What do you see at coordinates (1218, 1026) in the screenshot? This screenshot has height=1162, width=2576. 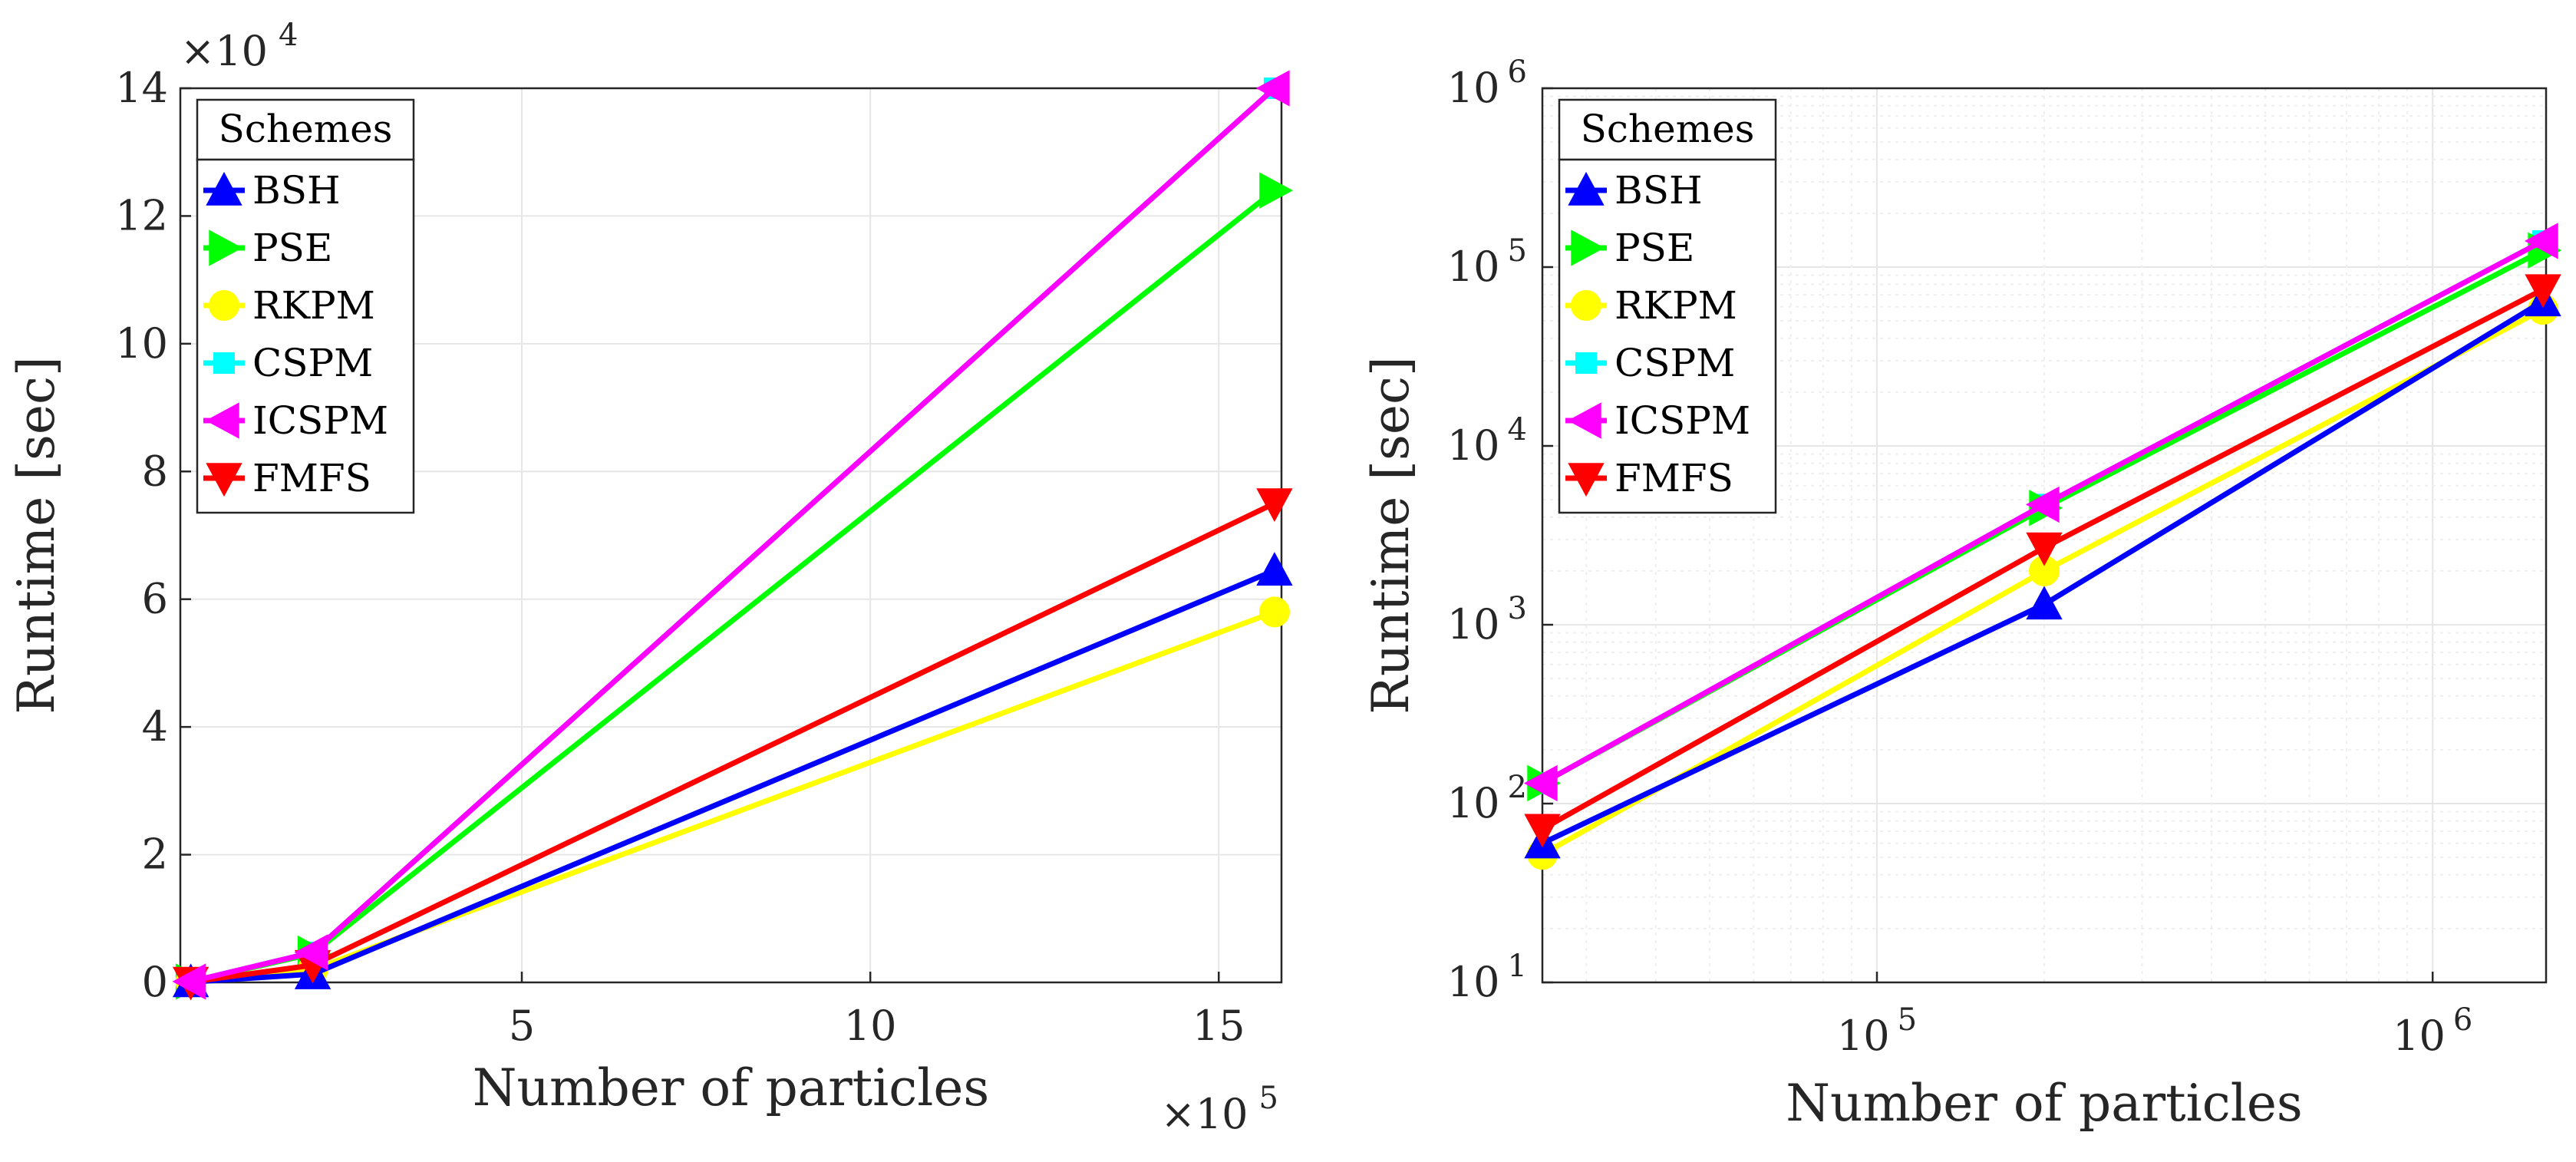 I see `x-tick-label: 15` at bounding box center [1218, 1026].